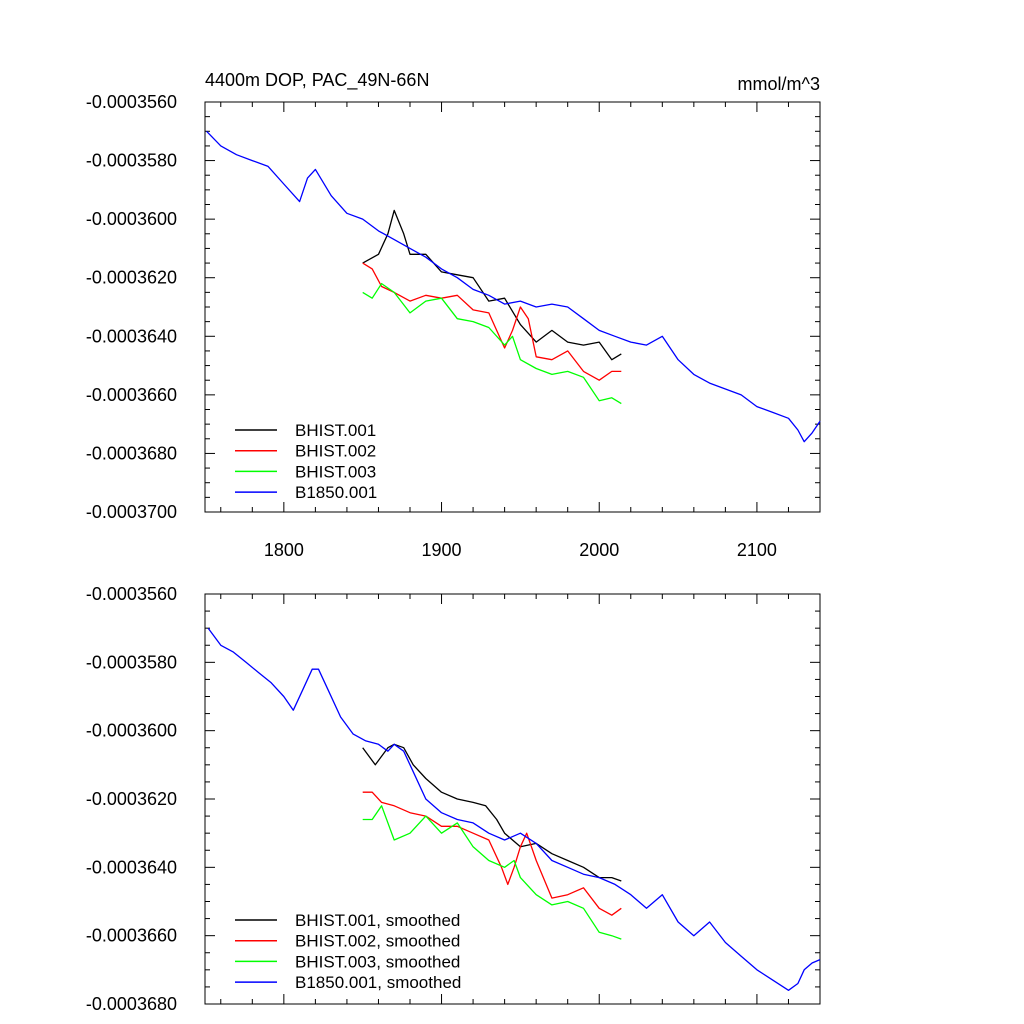 The width and height of the screenshot is (1024, 1024). I want to click on legend-label: B1850.001, so click(336, 492).